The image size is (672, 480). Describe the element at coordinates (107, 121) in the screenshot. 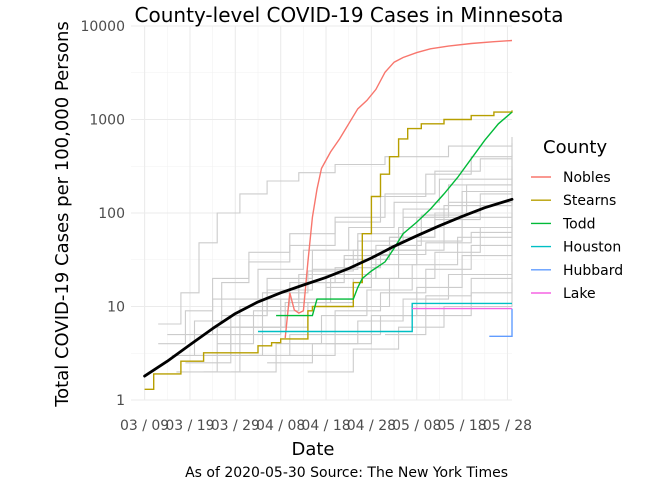

I see `y-tick-label: 1000` at that location.